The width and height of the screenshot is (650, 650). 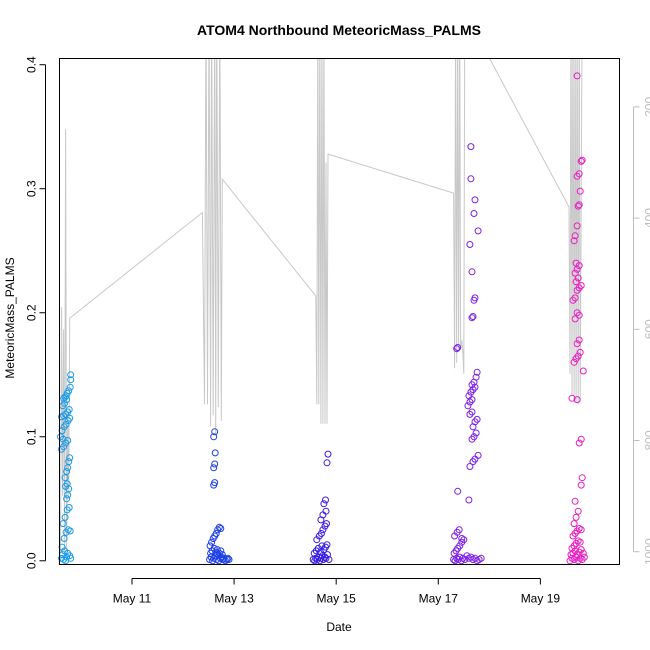 I want to click on chart-title: ATOM4 Northbound MeteoricMass_PALMS, so click(x=339, y=30).